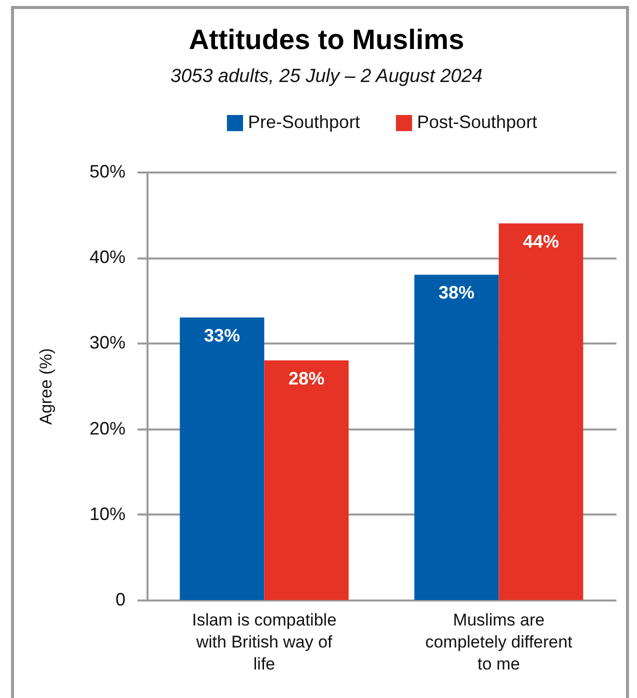 This screenshot has height=698, width=637. Describe the element at coordinates (46, 386) in the screenshot. I see `y-axis-title: Agree (%)` at that location.